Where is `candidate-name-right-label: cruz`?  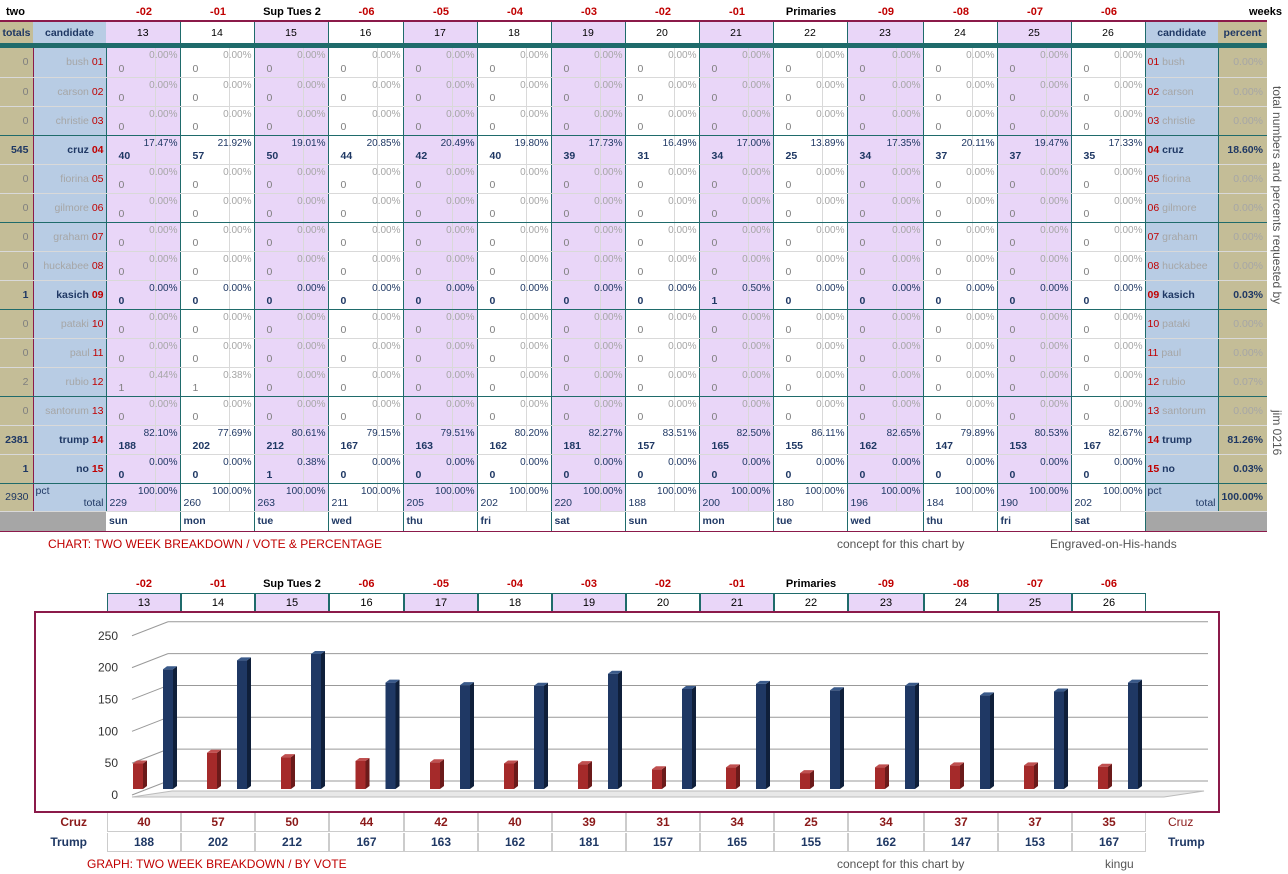 candidate-name-right-label: cruz is located at coordinates (1173, 149).